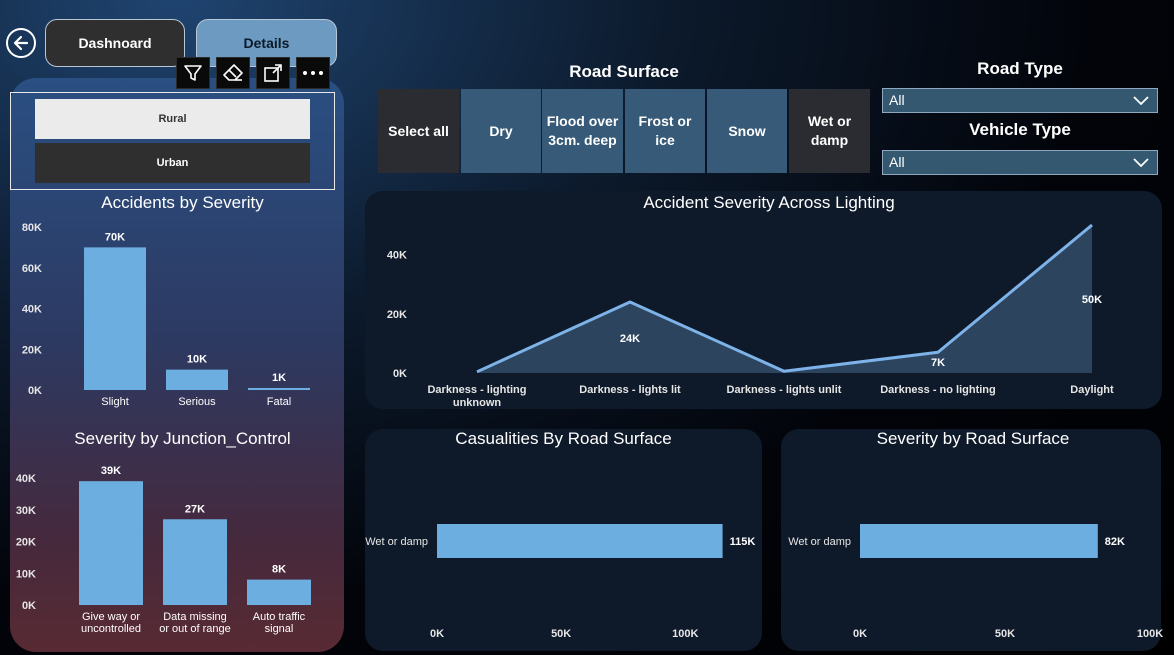  What do you see at coordinates (26, 511) in the screenshot?
I see `y-tick-label: 30K` at bounding box center [26, 511].